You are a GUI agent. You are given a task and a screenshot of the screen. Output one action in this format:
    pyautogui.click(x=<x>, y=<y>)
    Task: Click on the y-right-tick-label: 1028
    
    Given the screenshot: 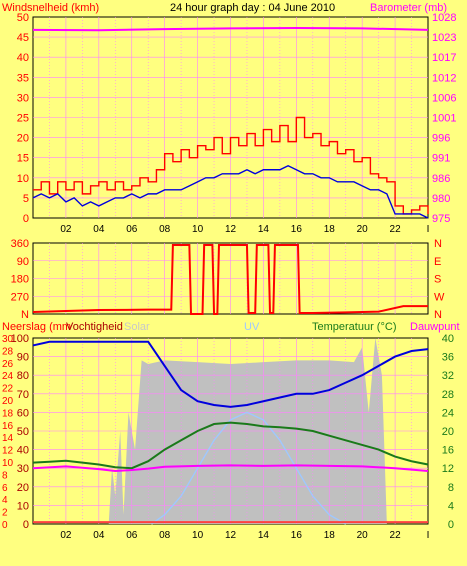 What is the action you would take?
    pyautogui.click(x=444, y=18)
    